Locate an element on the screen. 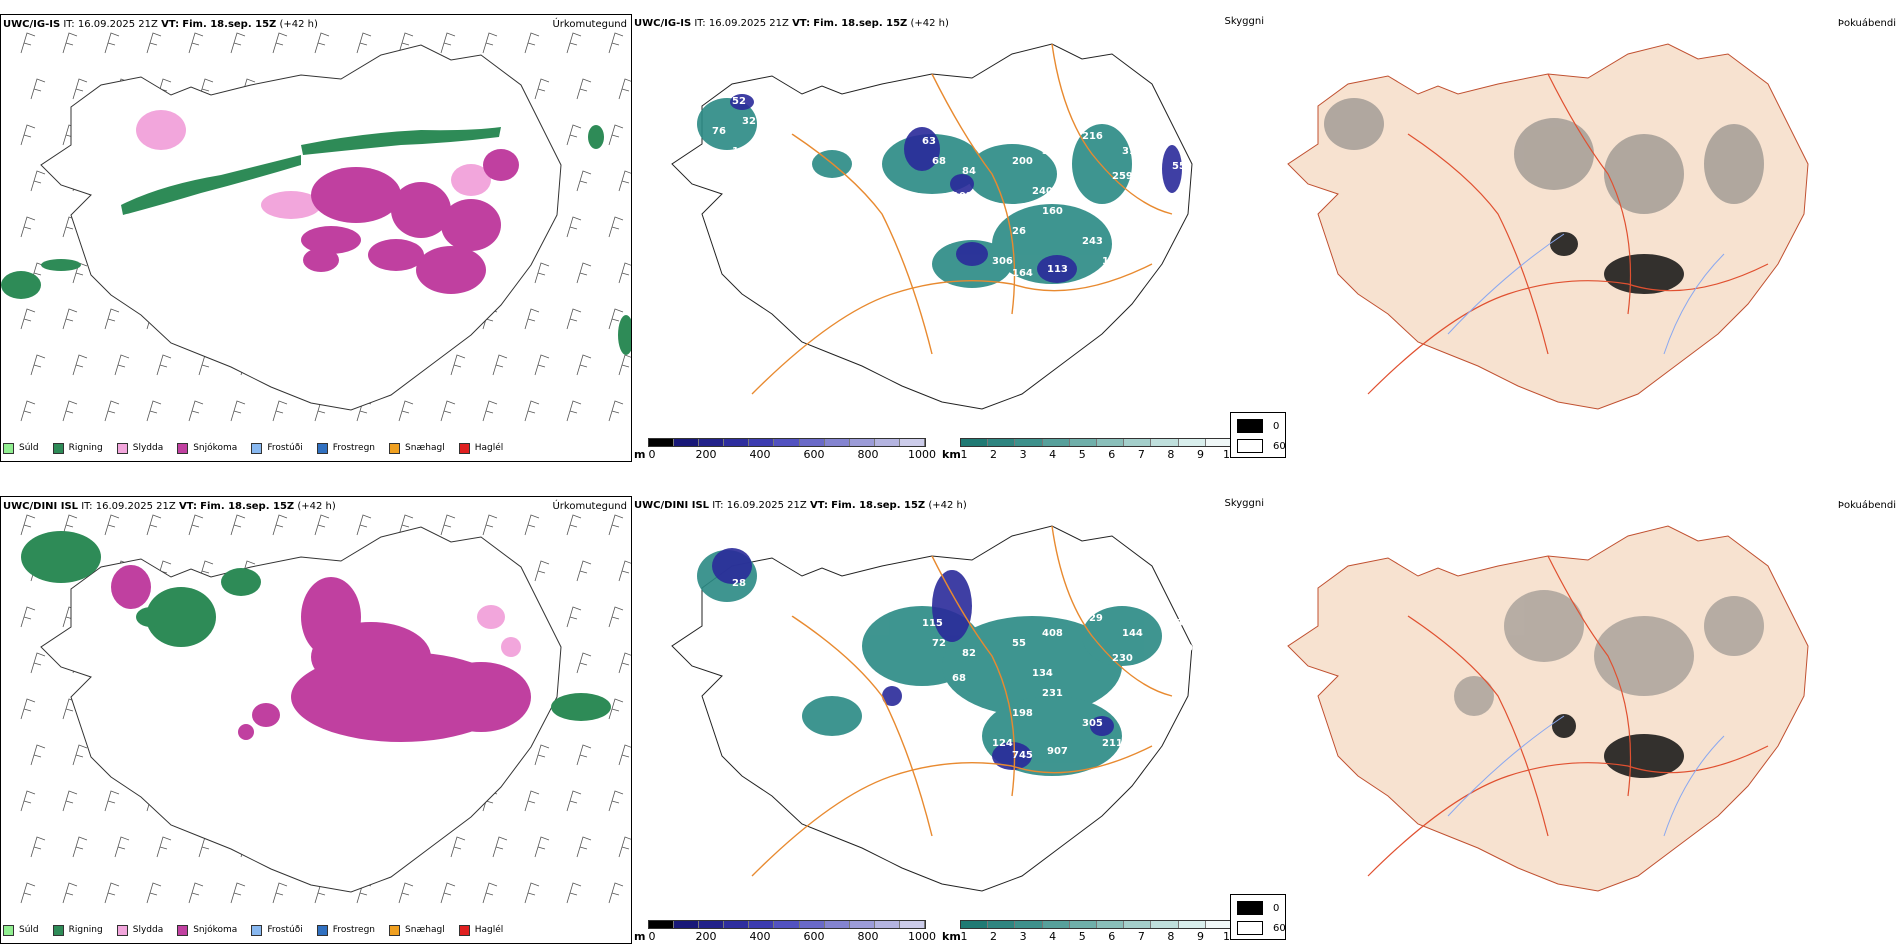  ceiling-label: 157 is located at coordinates (1112, 261).